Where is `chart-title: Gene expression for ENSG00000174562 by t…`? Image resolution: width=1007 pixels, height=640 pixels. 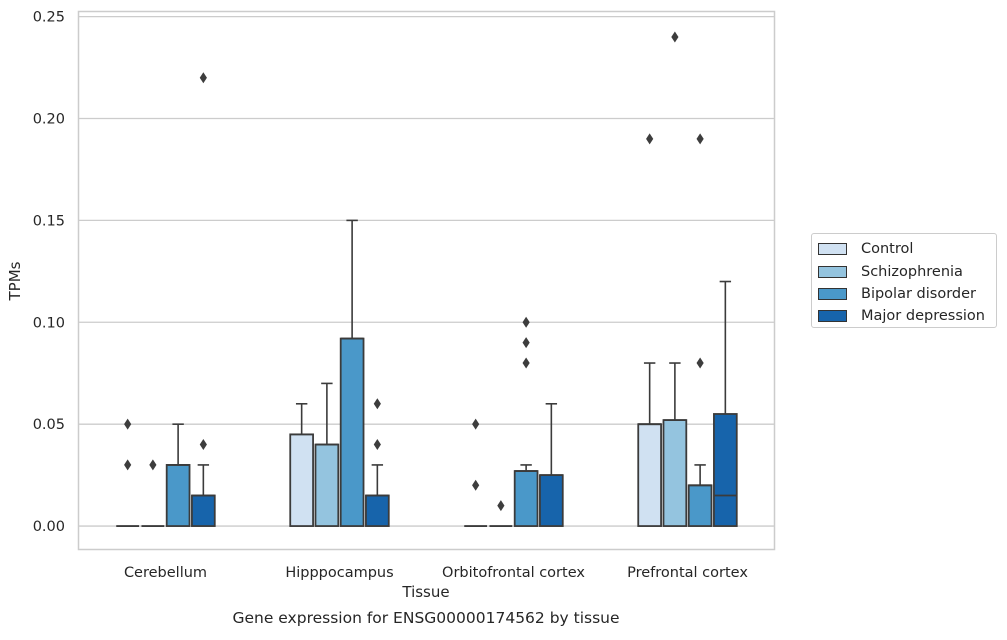
chart-title: Gene expression for ENSG00000174562 by t… is located at coordinates (425, 618).